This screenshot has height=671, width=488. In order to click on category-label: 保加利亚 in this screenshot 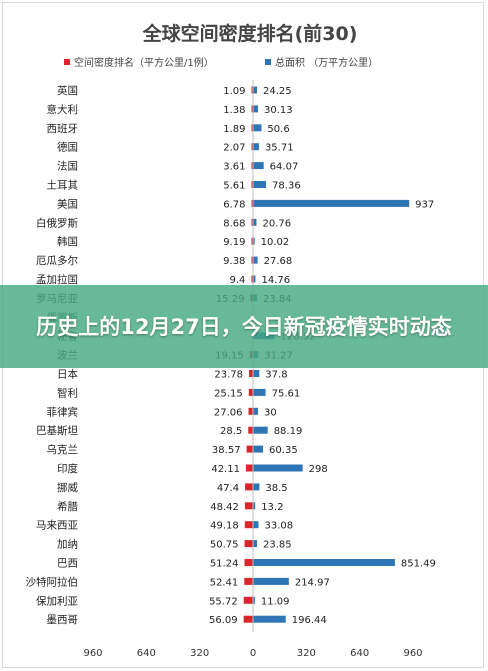, I will do `click(57, 600)`.